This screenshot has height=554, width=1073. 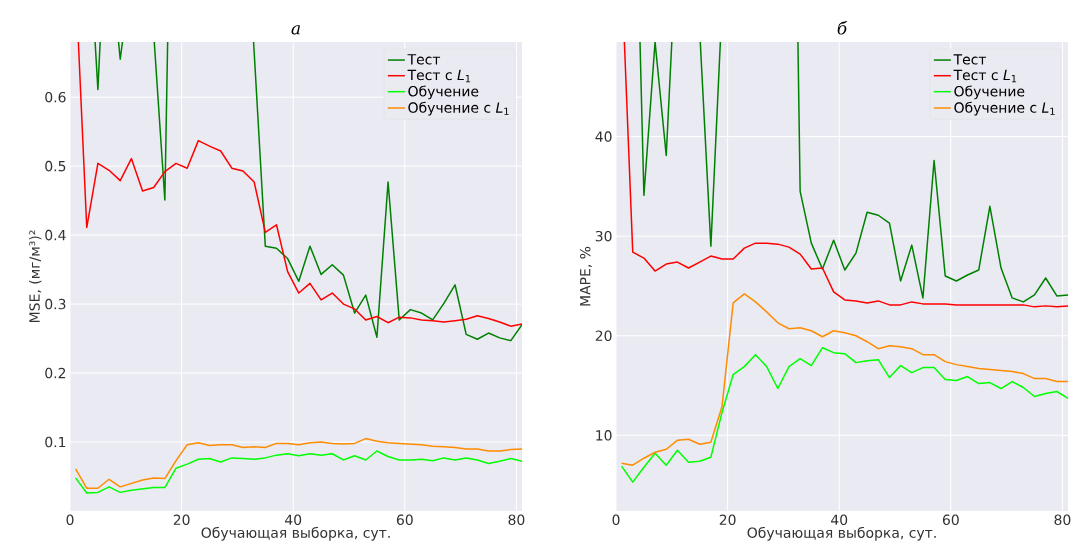 What do you see at coordinates (55, 235) in the screenshot?
I see `y-tick-label: 0.4` at bounding box center [55, 235].